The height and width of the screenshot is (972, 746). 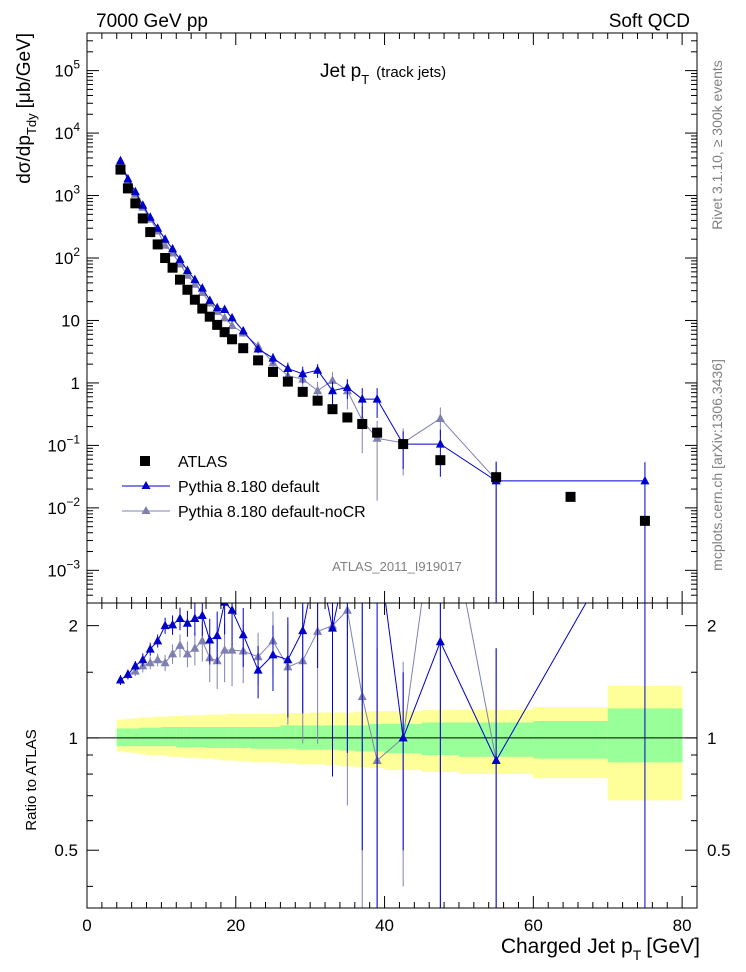 What do you see at coordinates (649, 21) in the screenshot?
I see `header-category: Soft QCD` at bounding box center [649, 21].